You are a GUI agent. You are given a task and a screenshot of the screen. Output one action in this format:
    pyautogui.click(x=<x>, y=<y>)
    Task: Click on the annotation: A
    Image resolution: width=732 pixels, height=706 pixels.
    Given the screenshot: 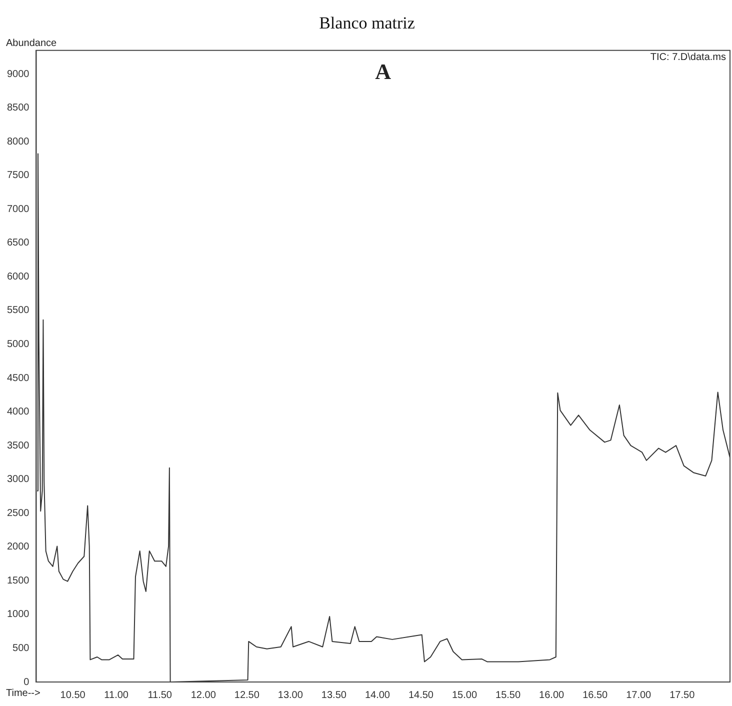 What is the action you would take?
    pyautogui.click(x=383, y=71)
    